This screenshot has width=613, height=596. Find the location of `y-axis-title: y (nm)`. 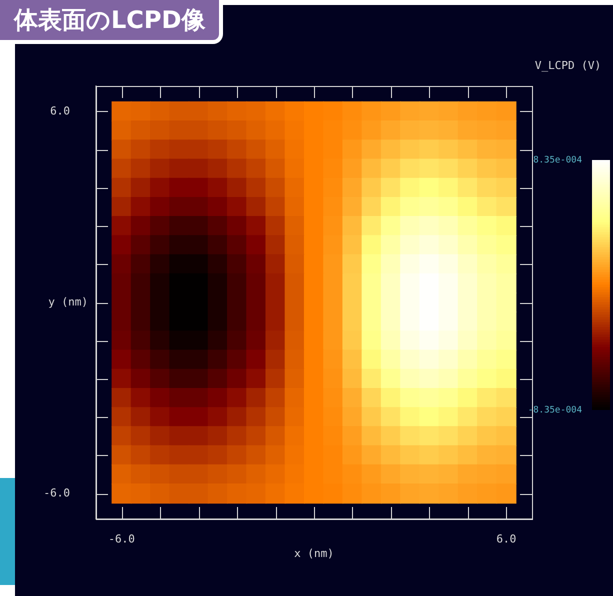

y-axis-title: y (nm) is located at coordinates (68, 301).